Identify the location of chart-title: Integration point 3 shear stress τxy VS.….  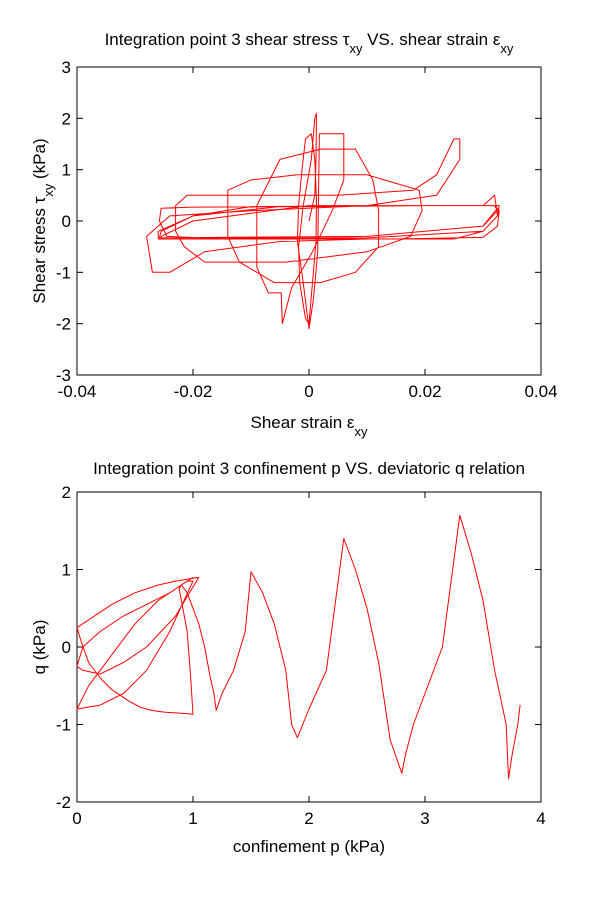
(309, 43).